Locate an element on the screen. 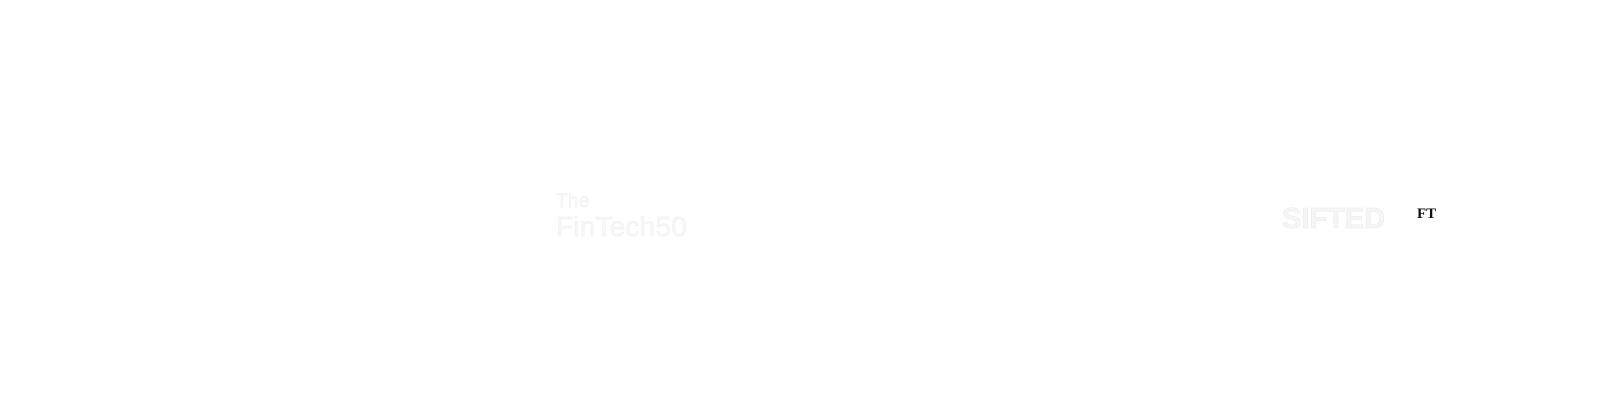 The image size is (1600, 400). ft-mark: FT is located at coordinates (1427, 214).